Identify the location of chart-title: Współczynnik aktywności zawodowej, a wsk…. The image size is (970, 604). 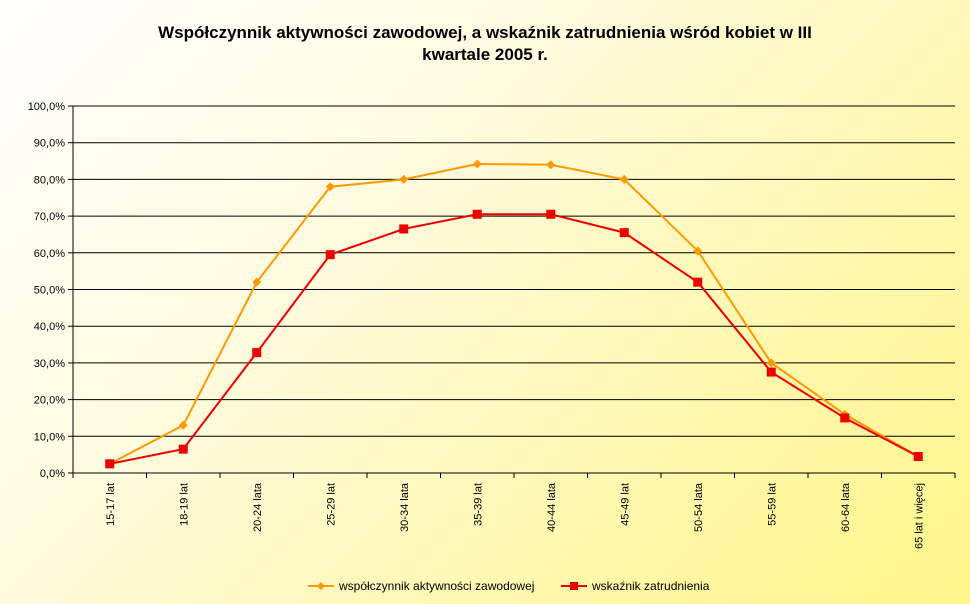
(485, 44).